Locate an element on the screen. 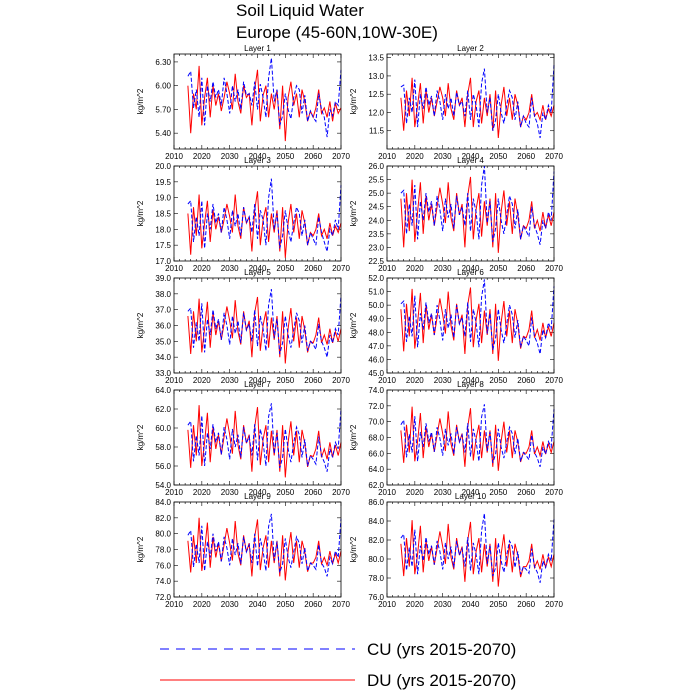 The width and height of the screenshot is (700, 700). layer-7-ytick-label: 58.0 is located at coordinates (163, 447).